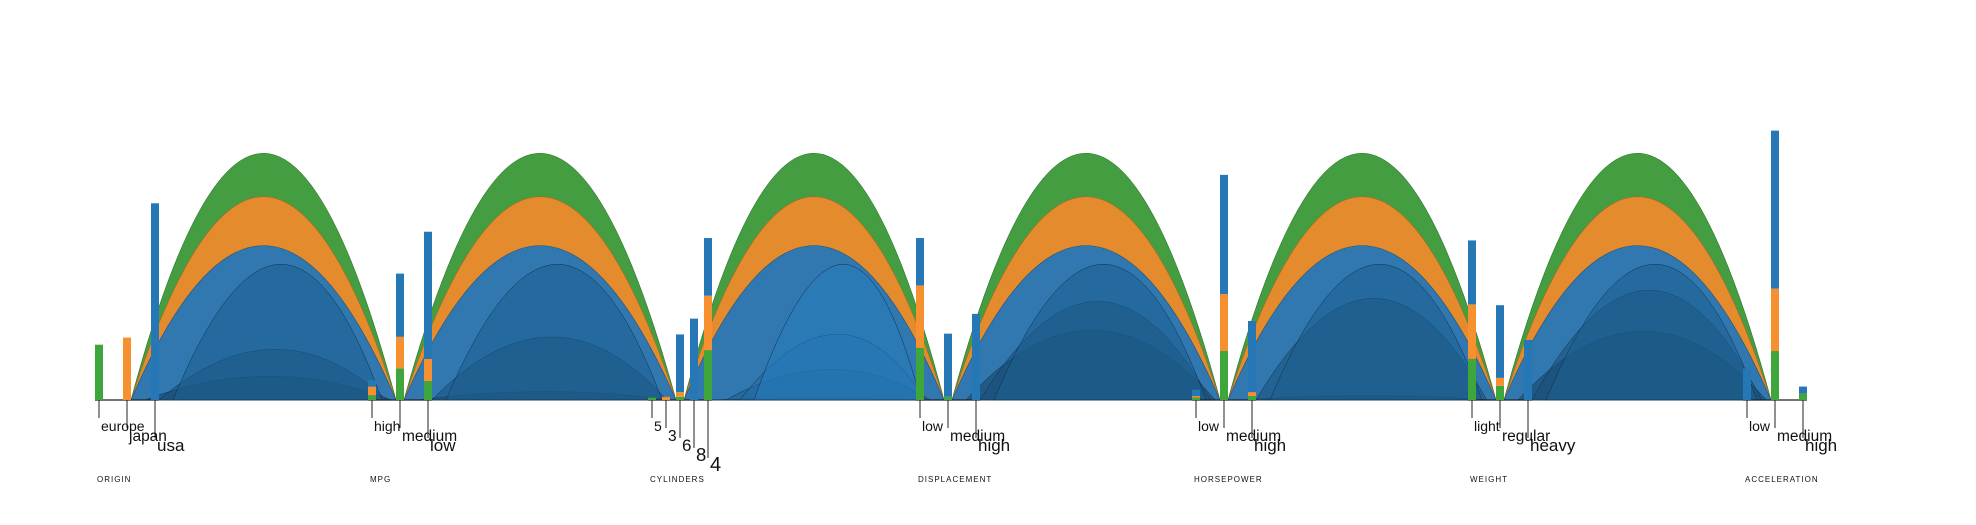  I want to click on dim-title-mpg: MPG, so click(380, 479).